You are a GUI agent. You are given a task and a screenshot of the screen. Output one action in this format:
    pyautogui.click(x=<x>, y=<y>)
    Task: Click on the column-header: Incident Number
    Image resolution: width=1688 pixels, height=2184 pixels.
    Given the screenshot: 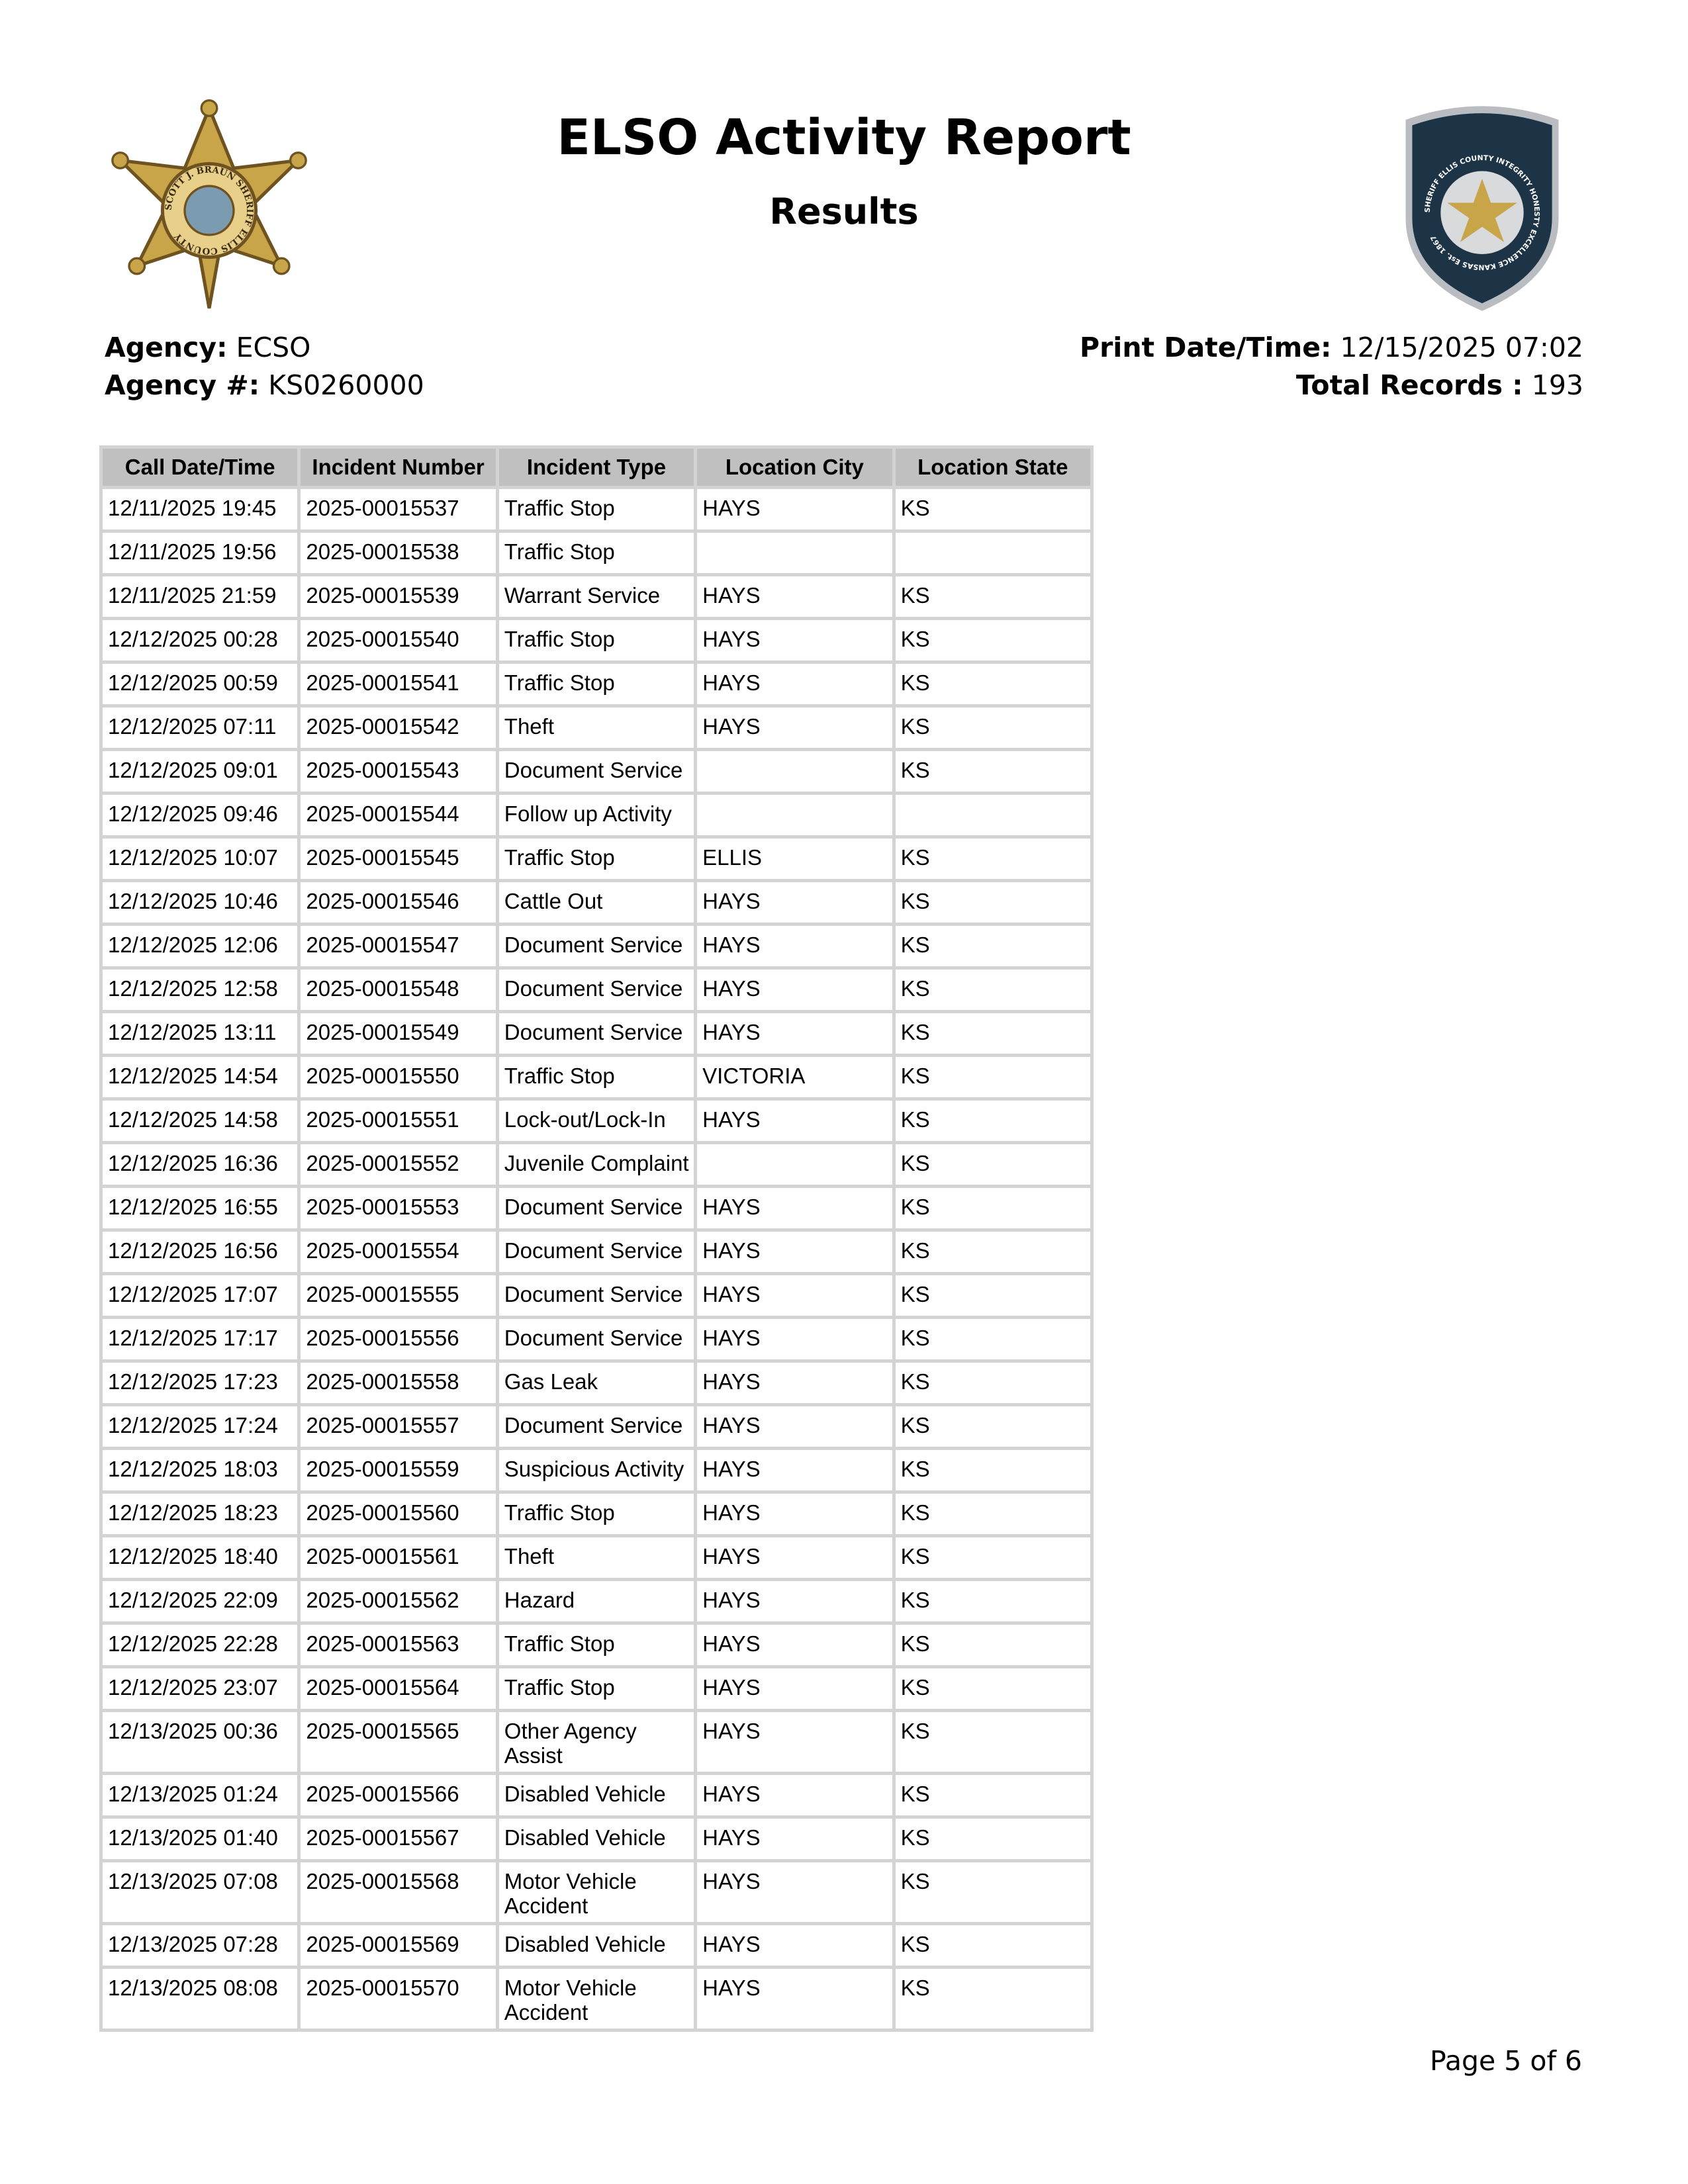 What is the action you would take?
    pyautogui.click(x=398, y=467)
    